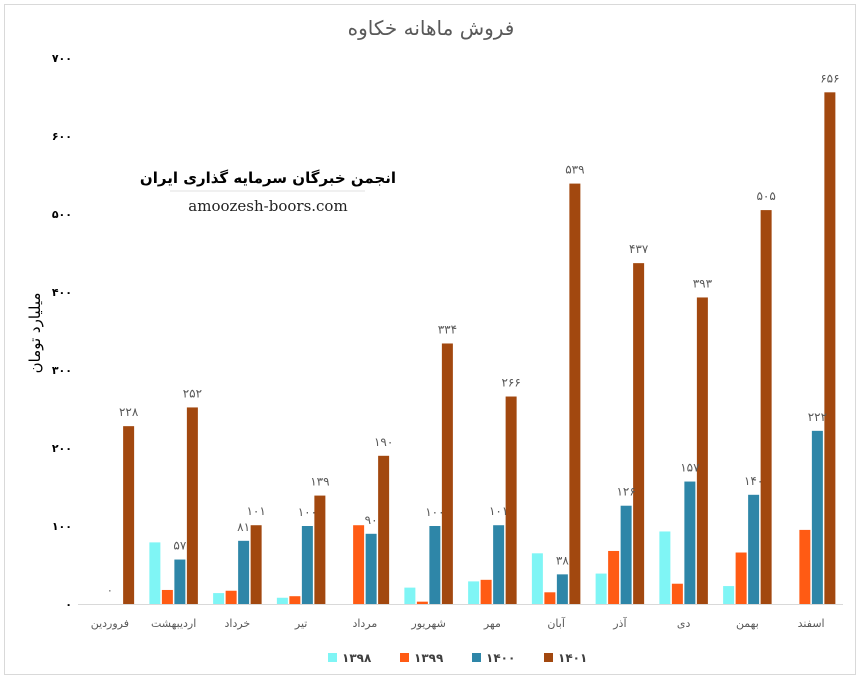 The image size is (862, 681). I want to click on y-tick-label: ۰, so click(68, 604).